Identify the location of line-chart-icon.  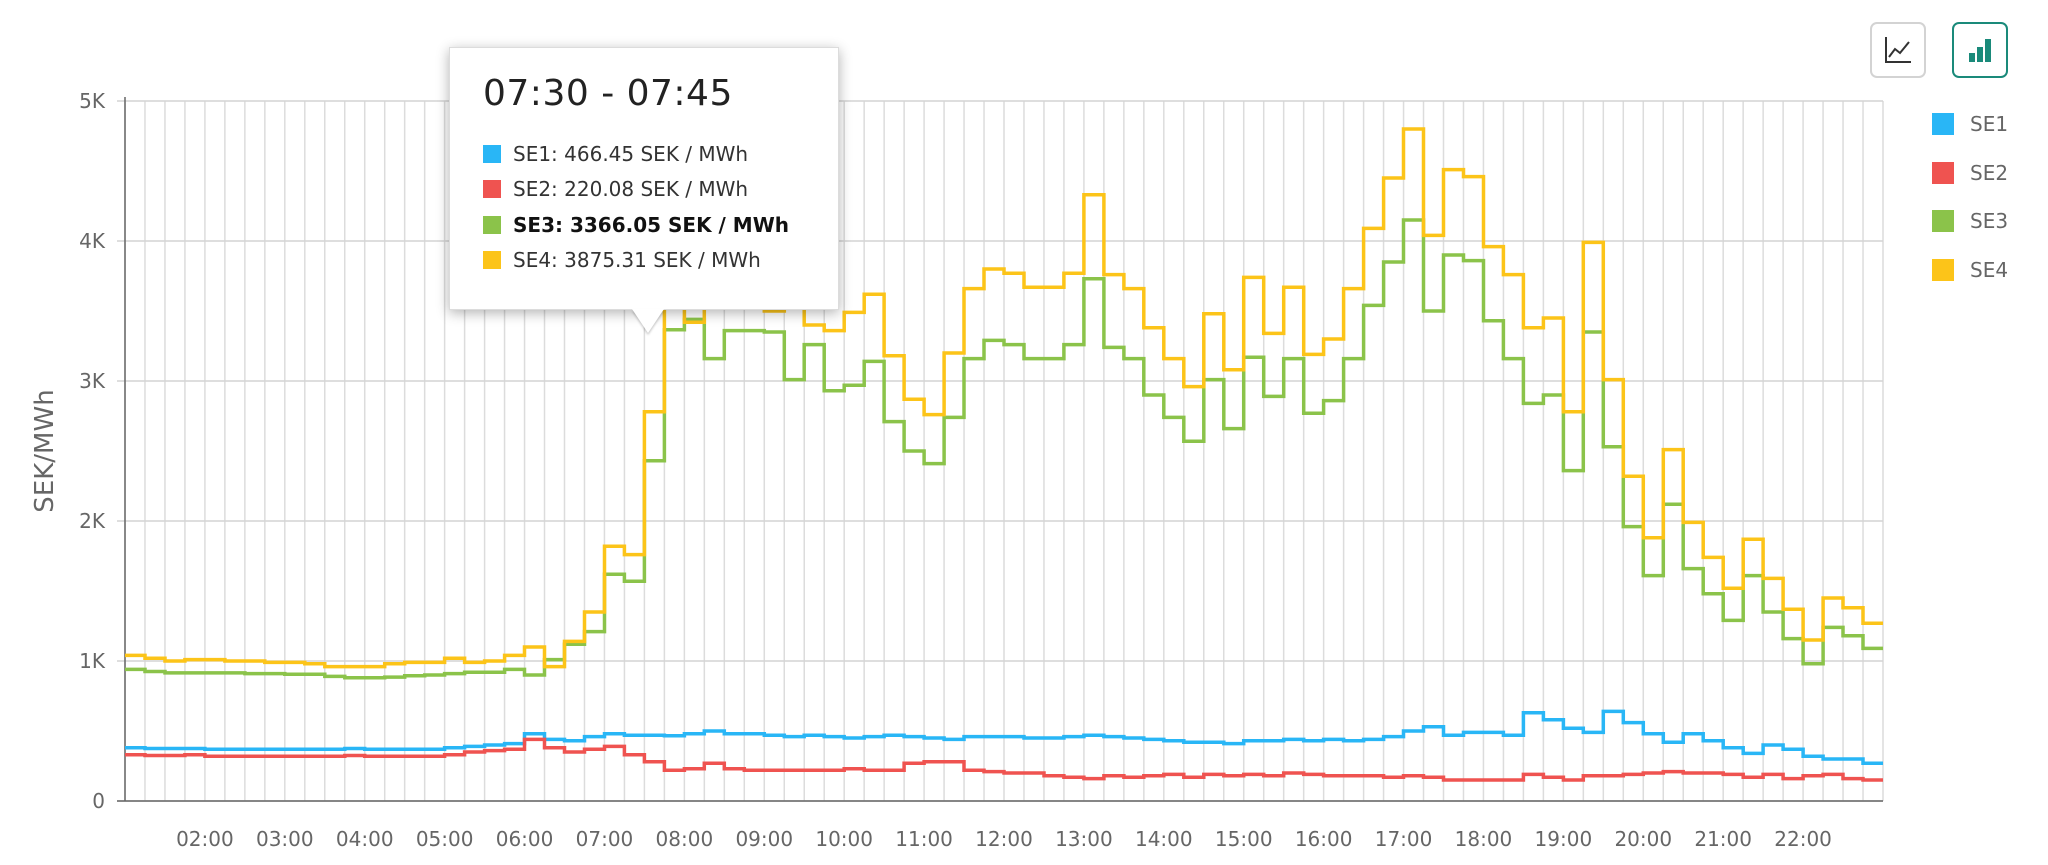
(1898, 50).